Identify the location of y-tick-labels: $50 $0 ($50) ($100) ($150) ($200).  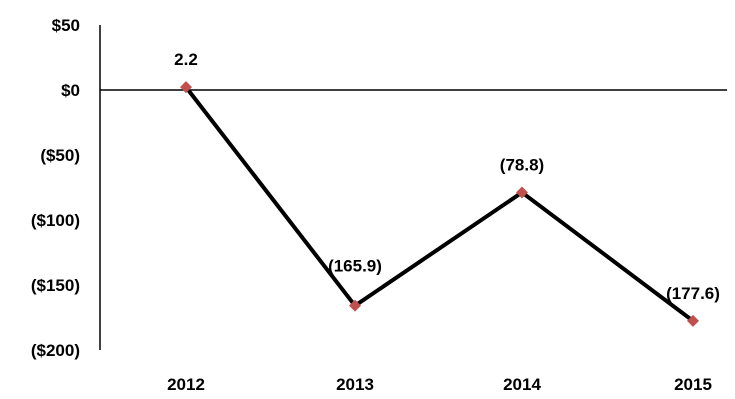
(55, 188).